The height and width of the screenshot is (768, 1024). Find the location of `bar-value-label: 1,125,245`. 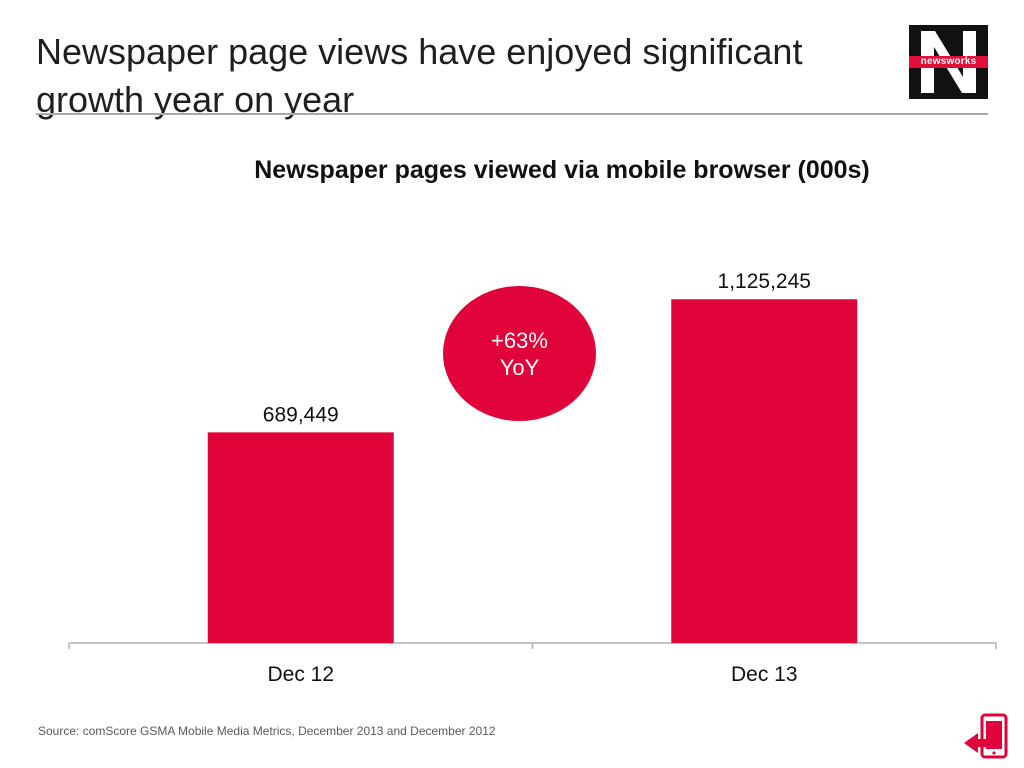

bar-value-label: 1,125,245 is located at coordinates (764, 281).